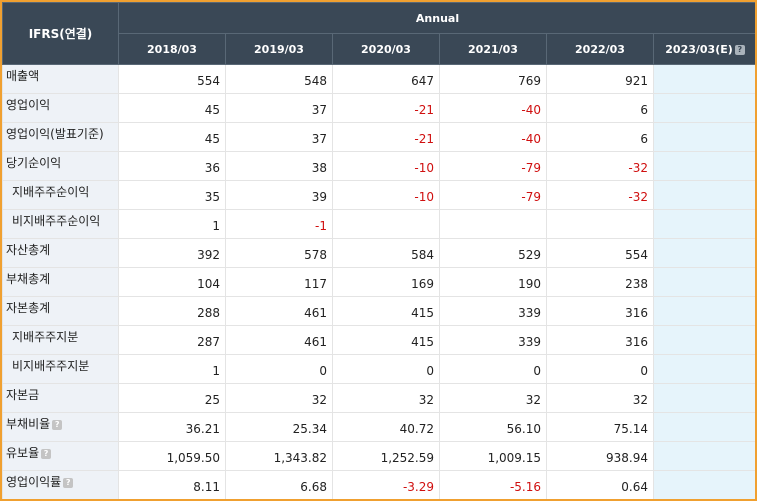  What do you see at coordinates (60, 79) in the screenshot?
I see `row-label: 매출액` at bounding box center [60, 79].